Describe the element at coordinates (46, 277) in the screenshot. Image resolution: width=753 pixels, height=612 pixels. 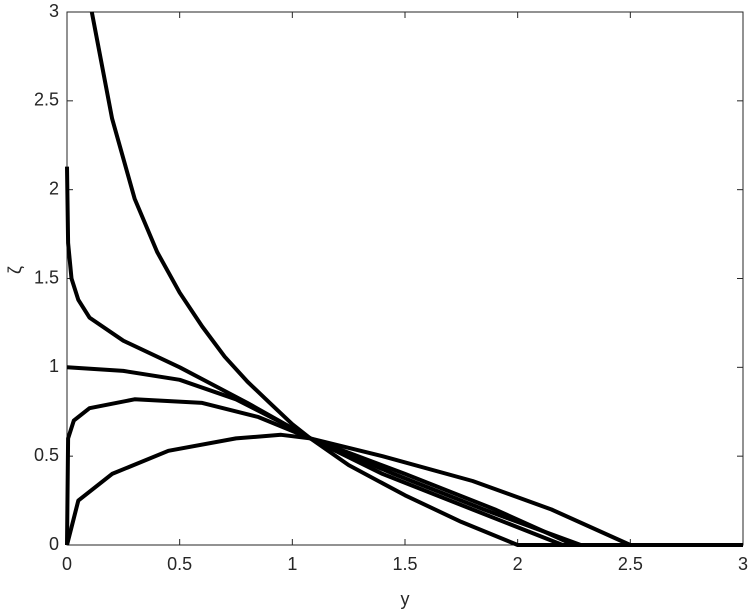
I see `y-tick-label: 1.5` at that location.